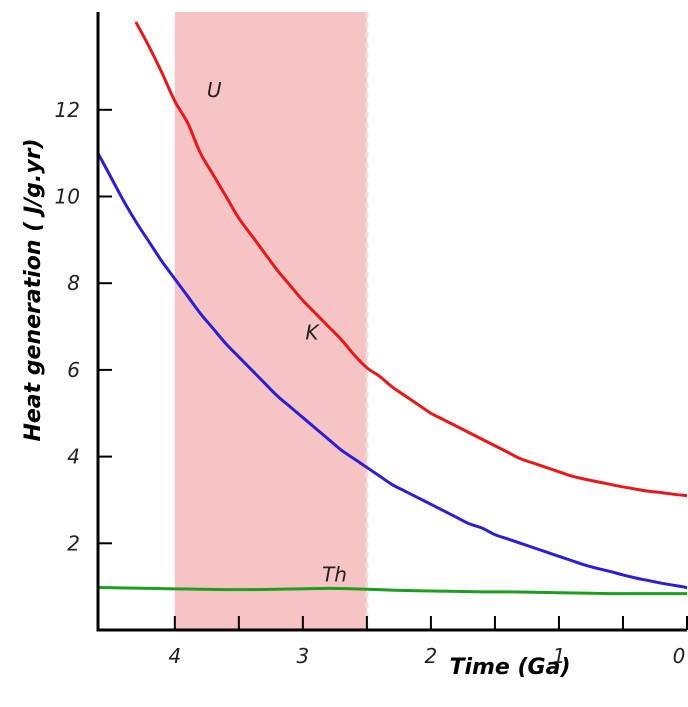  Describe the element at coordinates (312, 333) in the screenshot. I see `series-label-k: K` at that location.